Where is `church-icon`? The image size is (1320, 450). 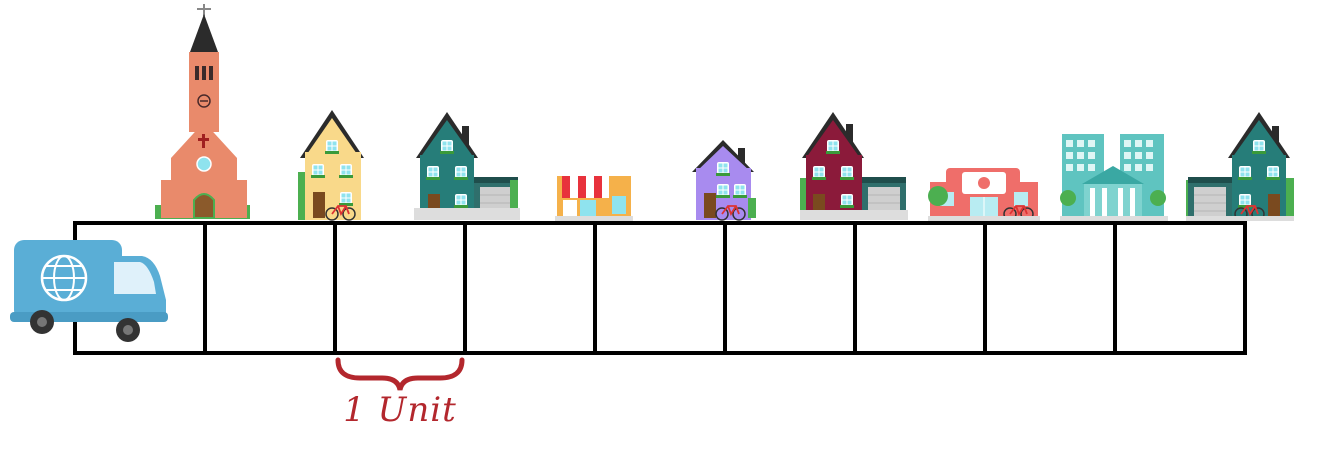
church-icon is located at coordinates (202, 111).